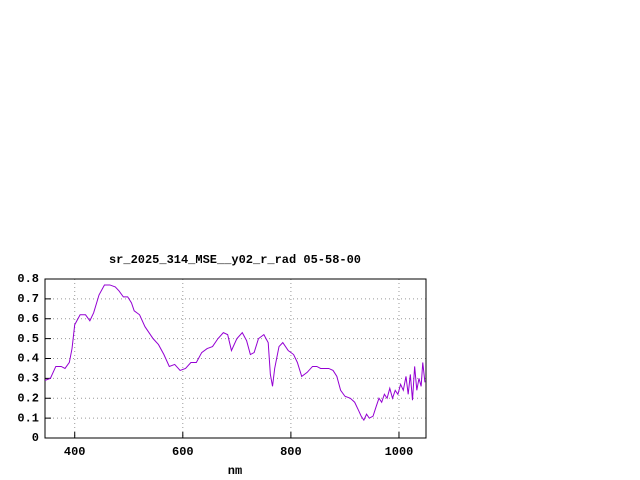 The height and width of the screenshot is (480, 640). I want to click on y-tick-label: 0.1, so click(28, 418).